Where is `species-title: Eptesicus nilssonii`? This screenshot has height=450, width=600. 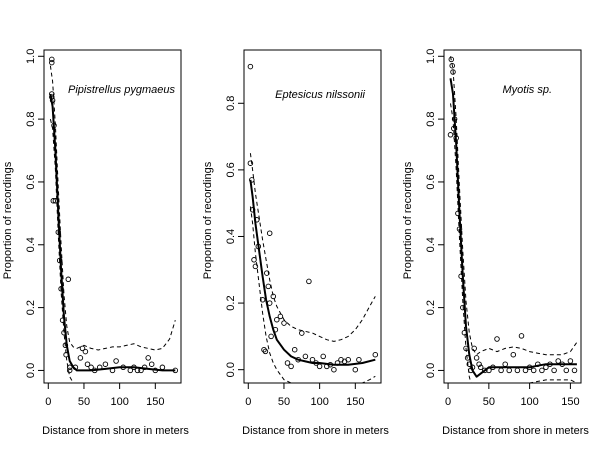 species-title: Eptesicus nilssonii is located at coordinates (320, 95).